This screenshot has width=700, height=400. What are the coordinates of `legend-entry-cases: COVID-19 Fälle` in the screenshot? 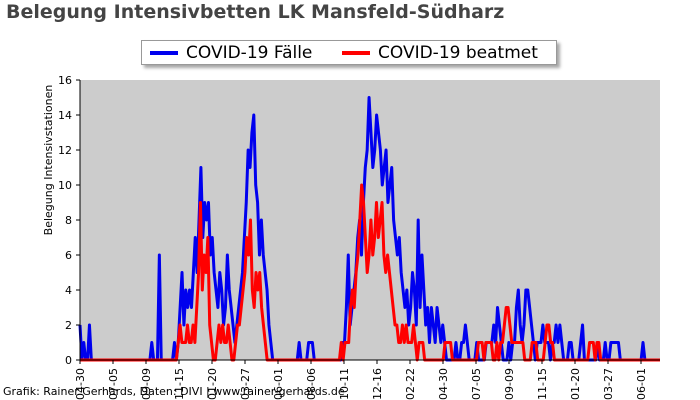 It's located at (231, 52).